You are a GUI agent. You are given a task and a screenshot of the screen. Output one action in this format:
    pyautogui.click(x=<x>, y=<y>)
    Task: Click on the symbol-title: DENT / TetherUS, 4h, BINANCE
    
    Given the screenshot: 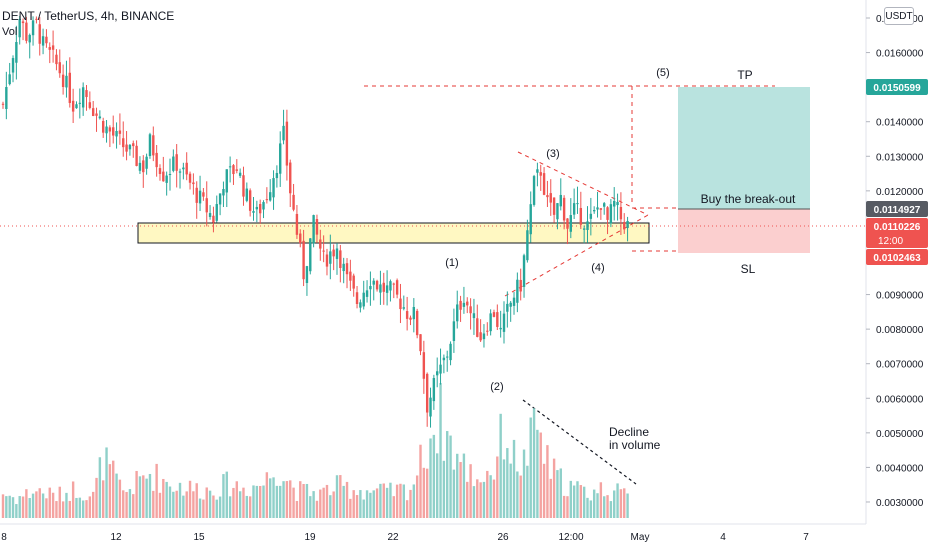 What is the action you would take?
    pyautogui.click(x=88, y=16)
    